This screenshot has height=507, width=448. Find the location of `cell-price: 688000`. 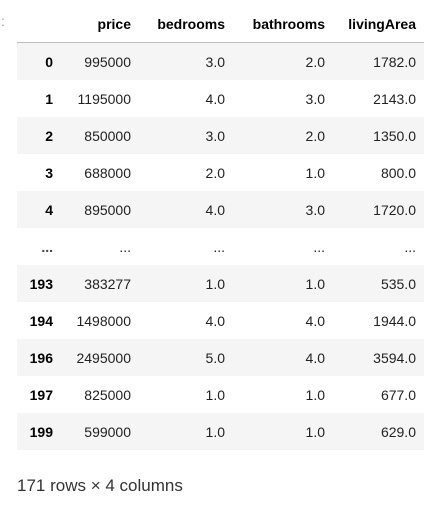

cell-price: 688000 is located at coordinates (107, 172).